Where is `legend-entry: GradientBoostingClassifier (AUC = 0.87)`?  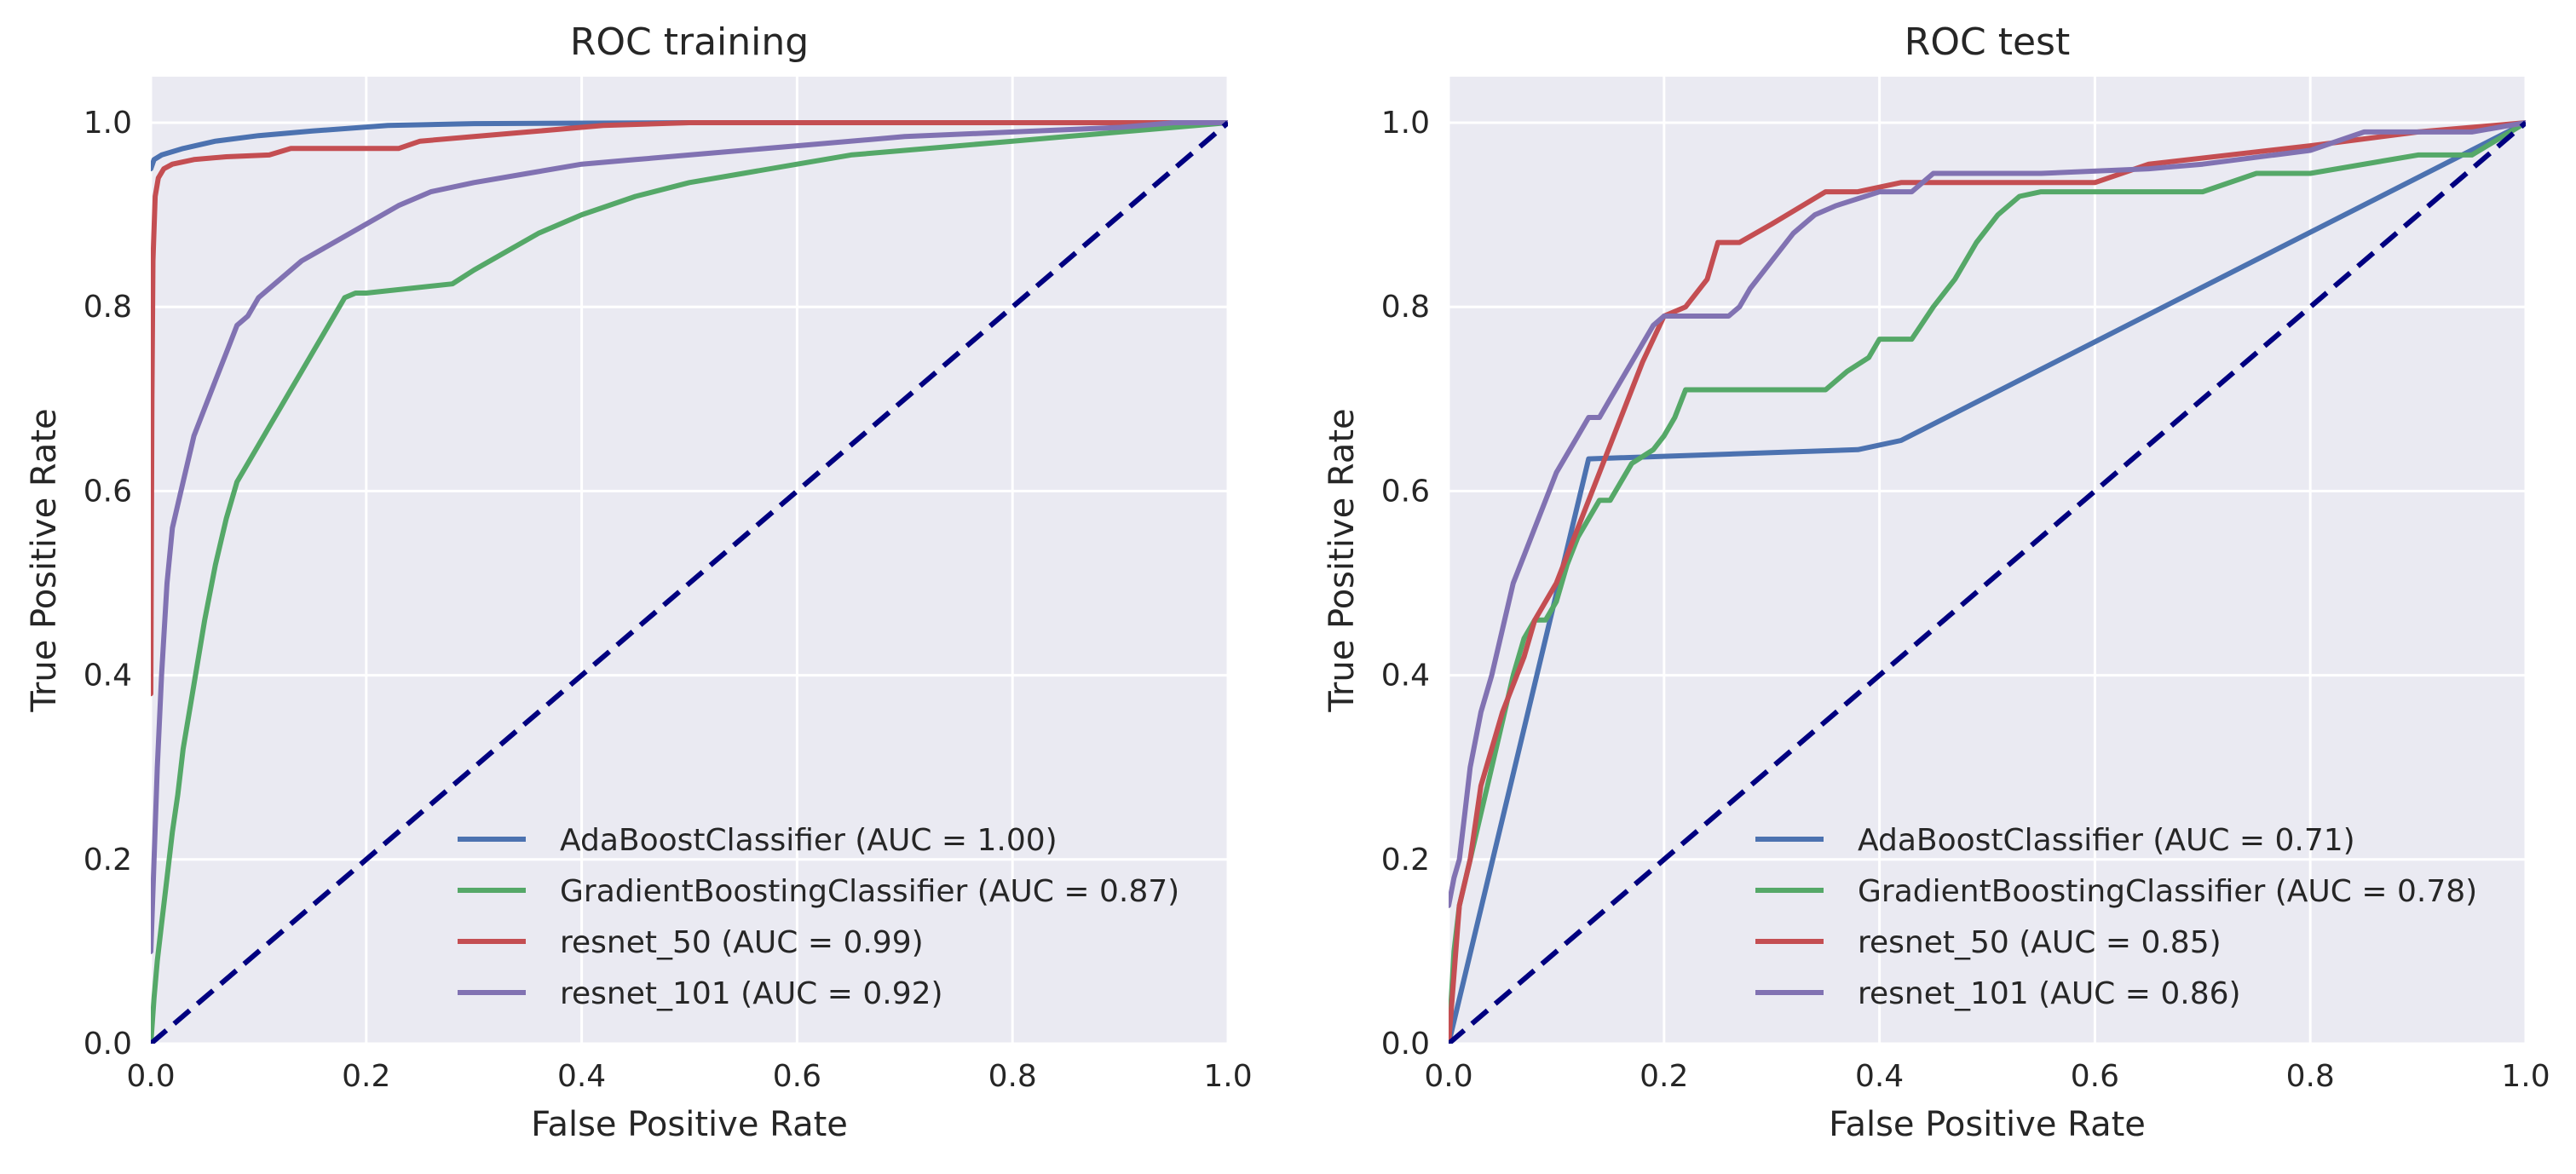 legend-entry: GradientBoostingClassifier (AUC = 0.87) is located at coordinates (869, 891).